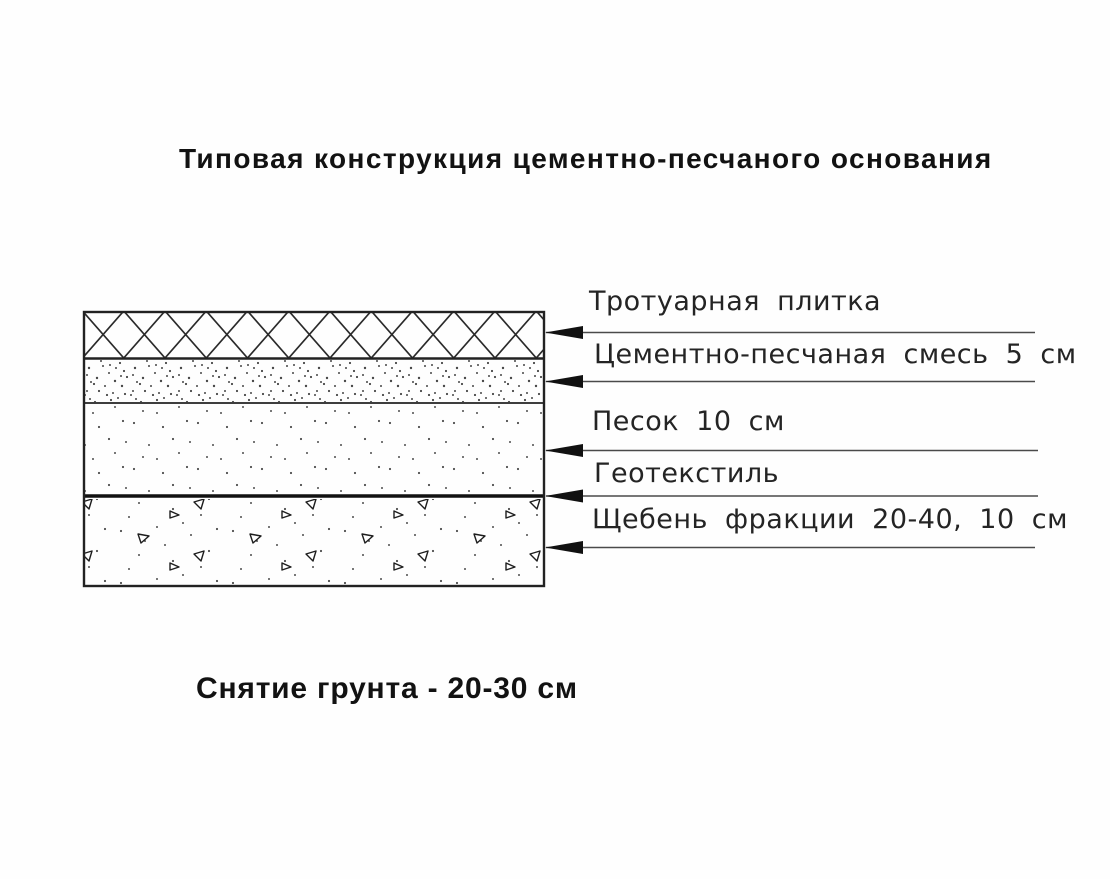  I want to click on layer-label-paving-tile: Тротуарная плитка, so click(735, 301).